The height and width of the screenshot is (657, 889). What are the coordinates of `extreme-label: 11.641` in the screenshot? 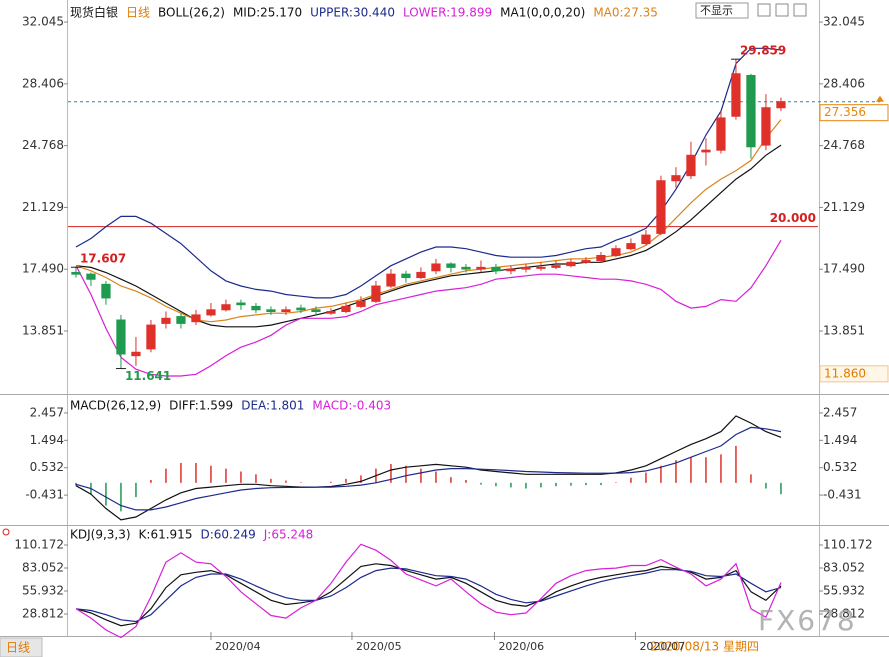 It's located at (148, 376).